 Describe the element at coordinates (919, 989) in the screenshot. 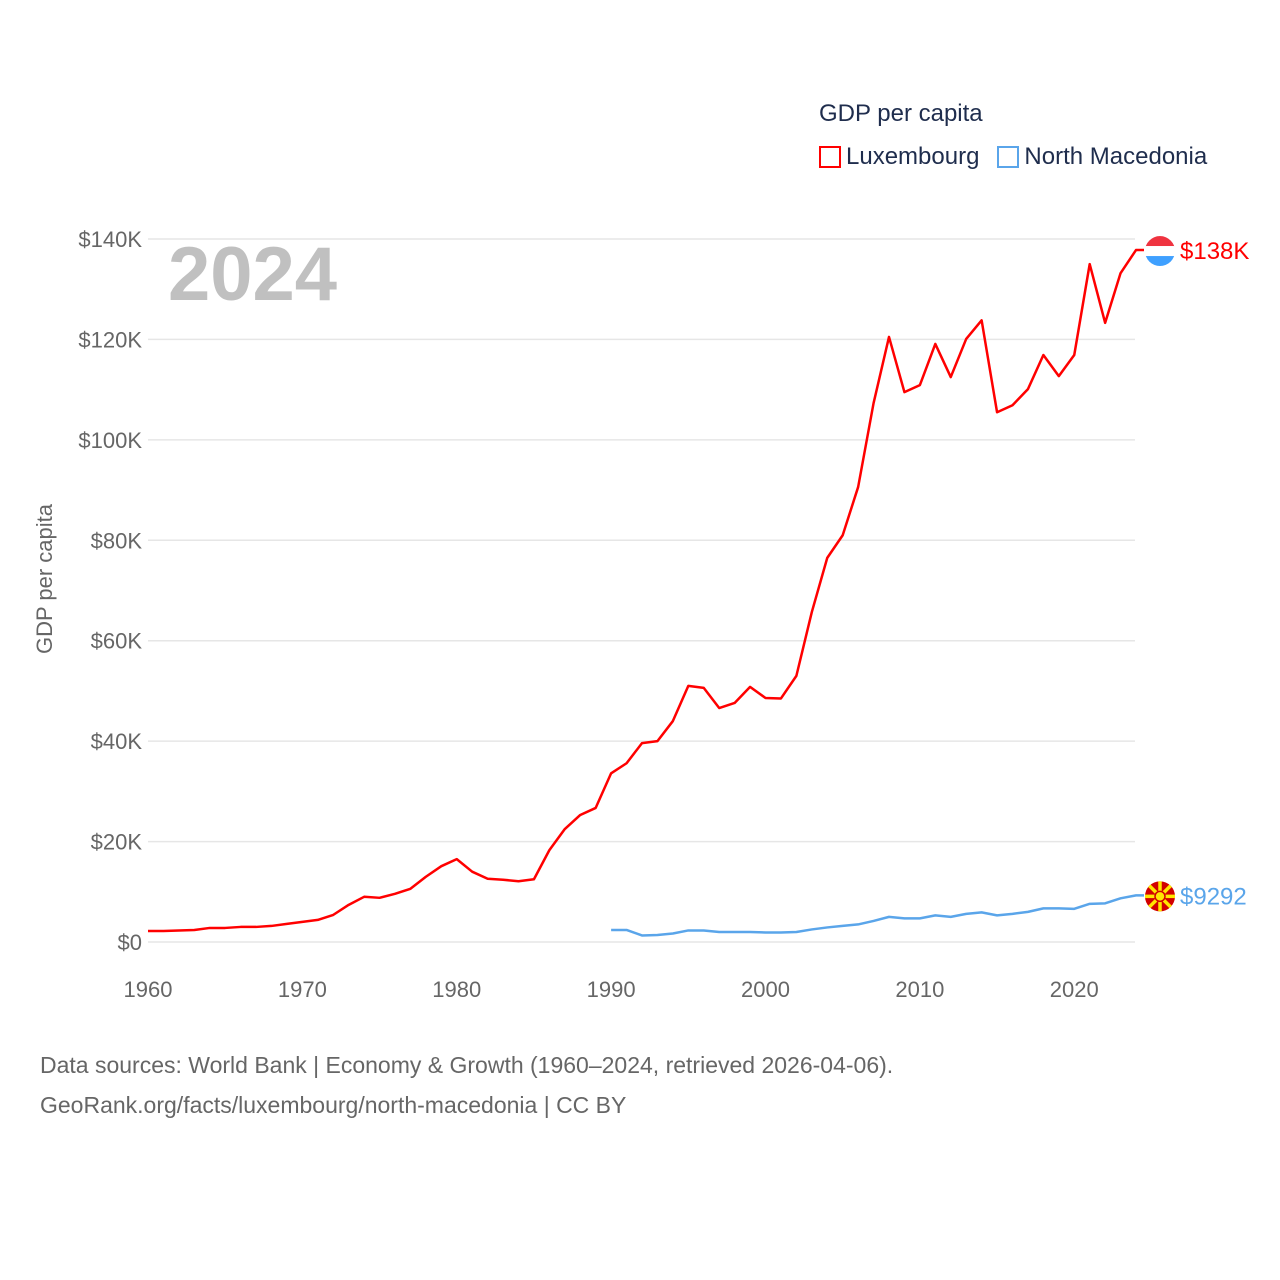

I see `x-tick-label: 2010` at that location.